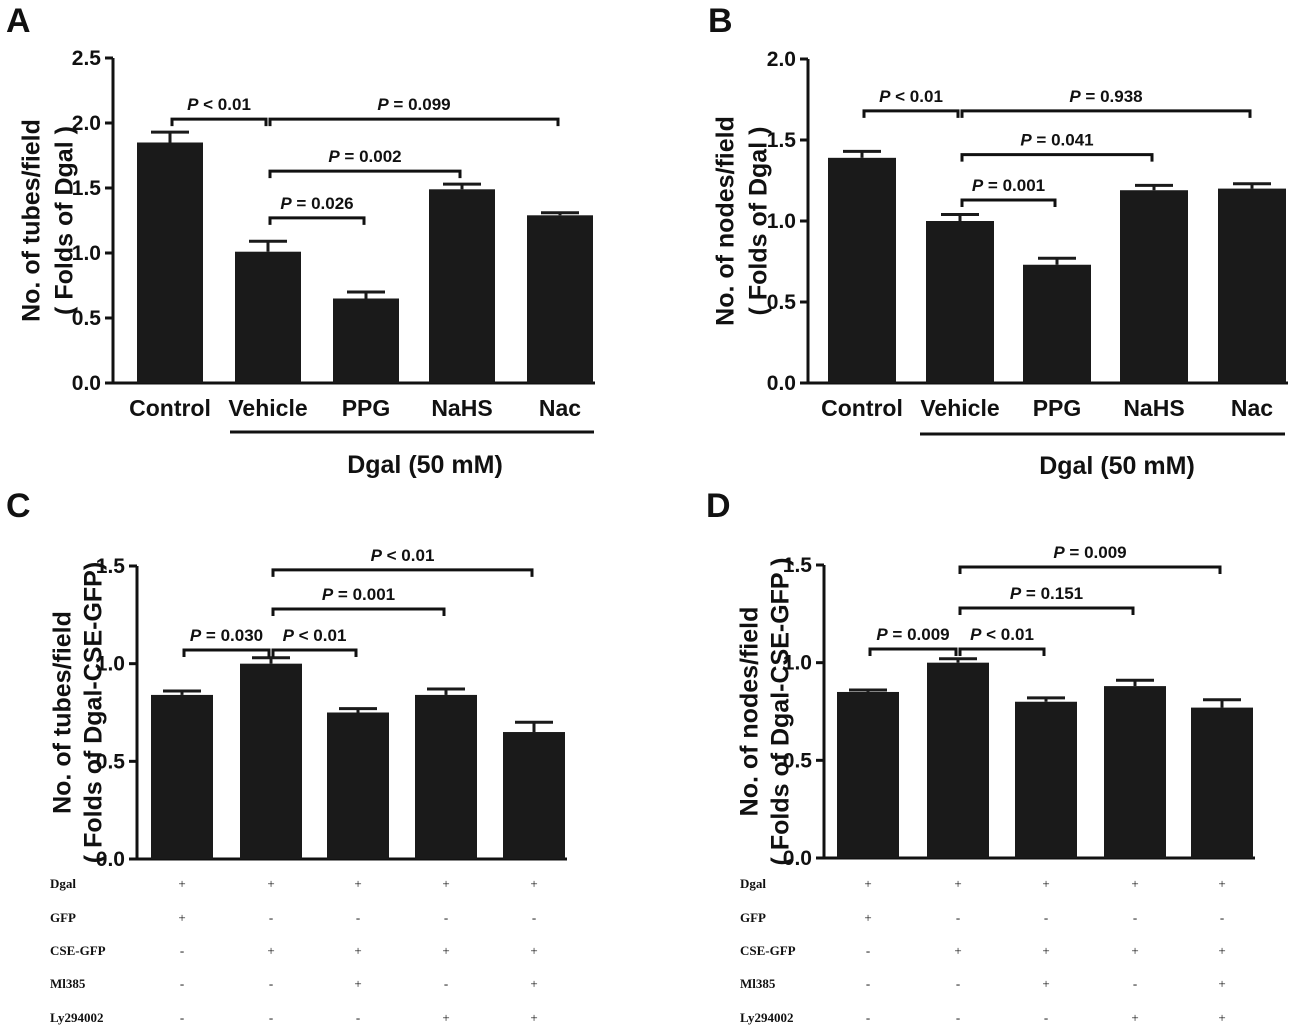  I want to click on p-value-label: P = 0.002, so click(364, 156).